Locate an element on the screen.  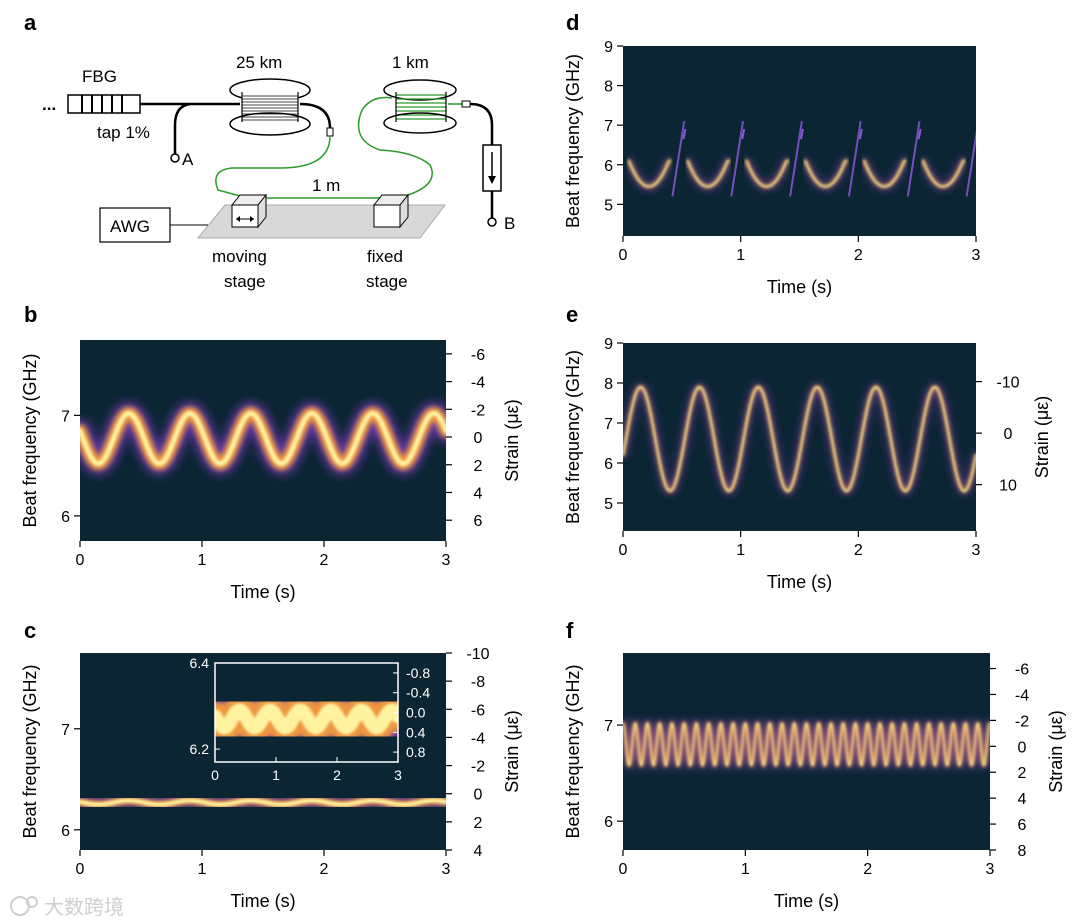
inset-y-tick-label: 6.2 is located at coordinates (200, 749).